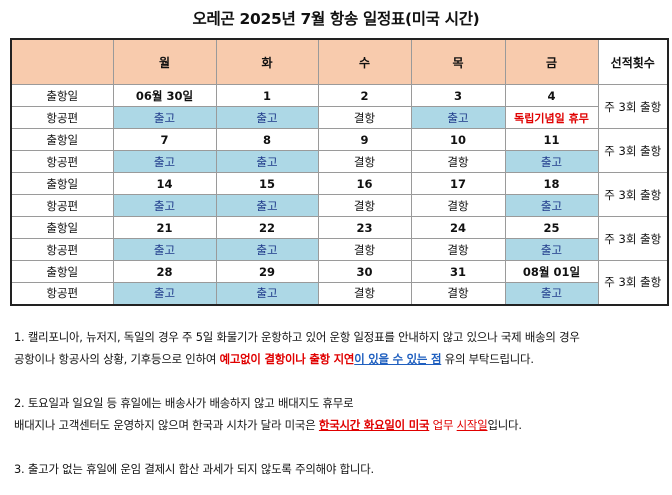 This screenshot has height=495, width=672. Describe the element at coordinates (551, 117) in the screenshot. I see `flight-holiday-cell: 독립기념일 휴무` at that location.